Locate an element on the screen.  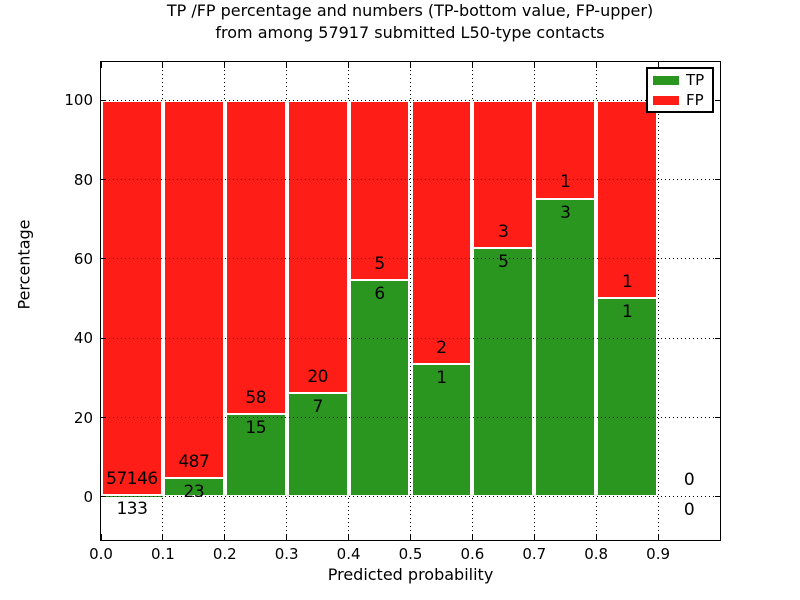
bar-count-label-fp: 487 is located at coordinates (194, 461).